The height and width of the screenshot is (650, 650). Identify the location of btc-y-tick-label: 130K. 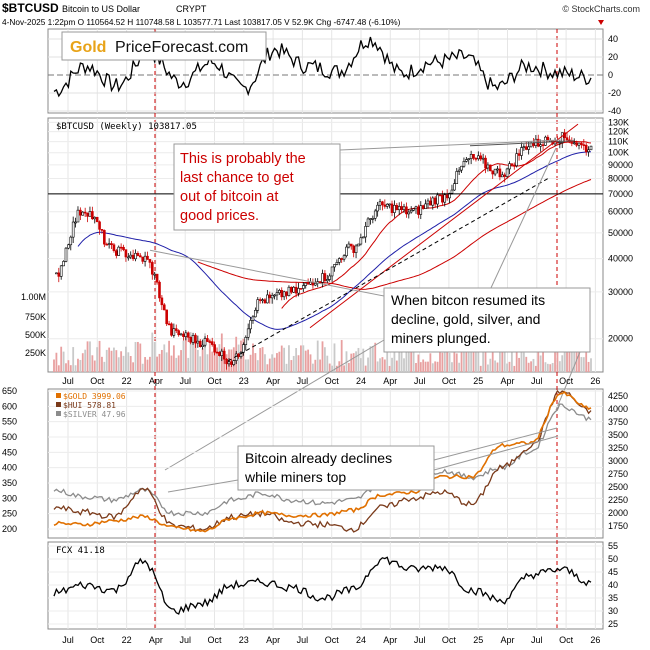
(618, 122).